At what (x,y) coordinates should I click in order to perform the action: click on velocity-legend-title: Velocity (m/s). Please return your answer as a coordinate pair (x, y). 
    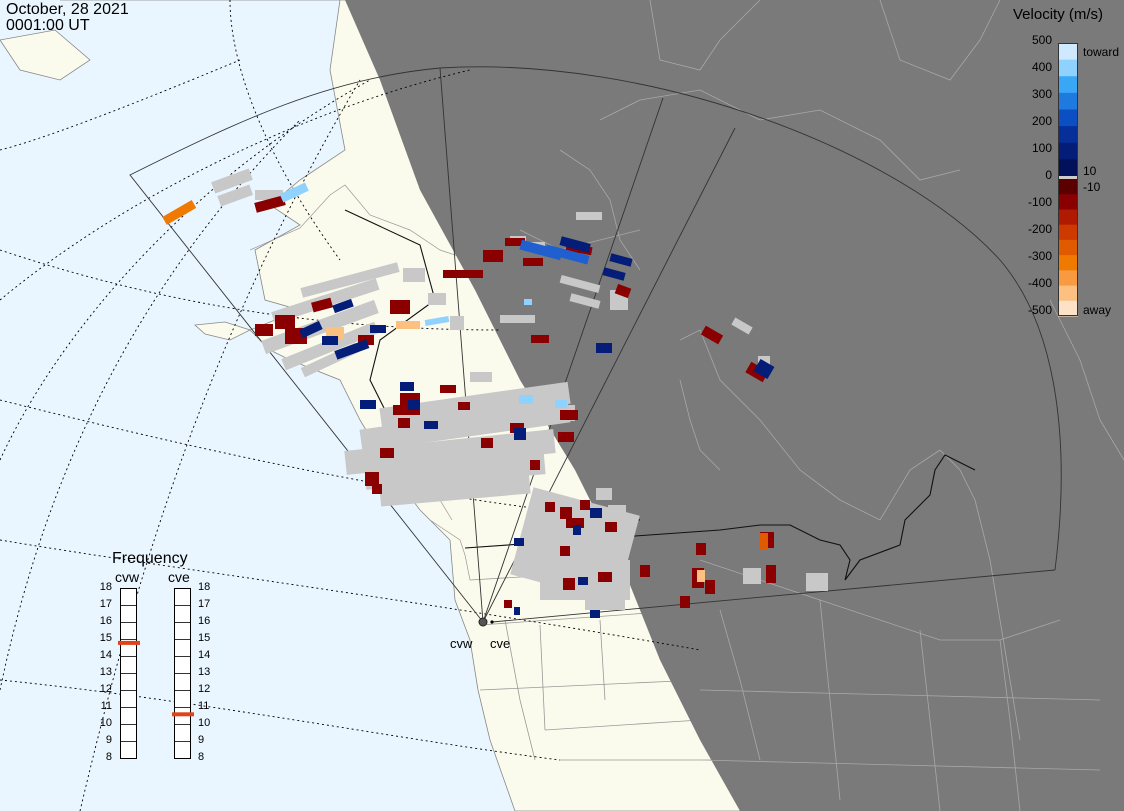
    Looking at the image, I should click on (1058, 14).